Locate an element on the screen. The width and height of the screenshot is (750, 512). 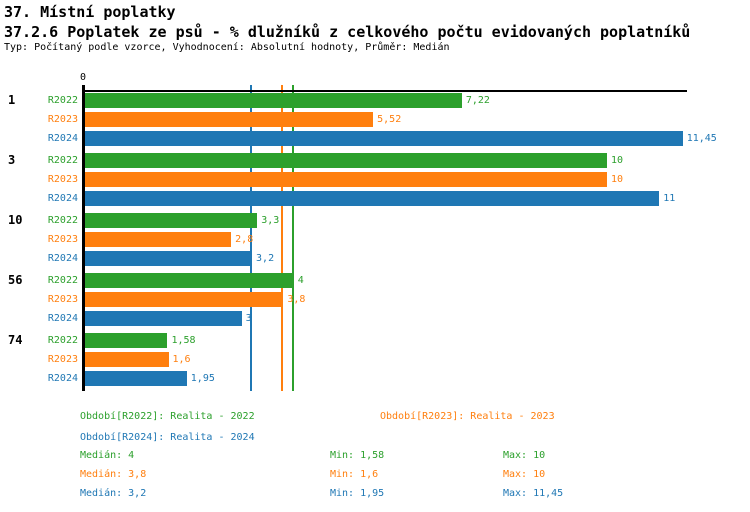
stat-min-r2024: Min: 1,95 is located at coordinates (357, 493).